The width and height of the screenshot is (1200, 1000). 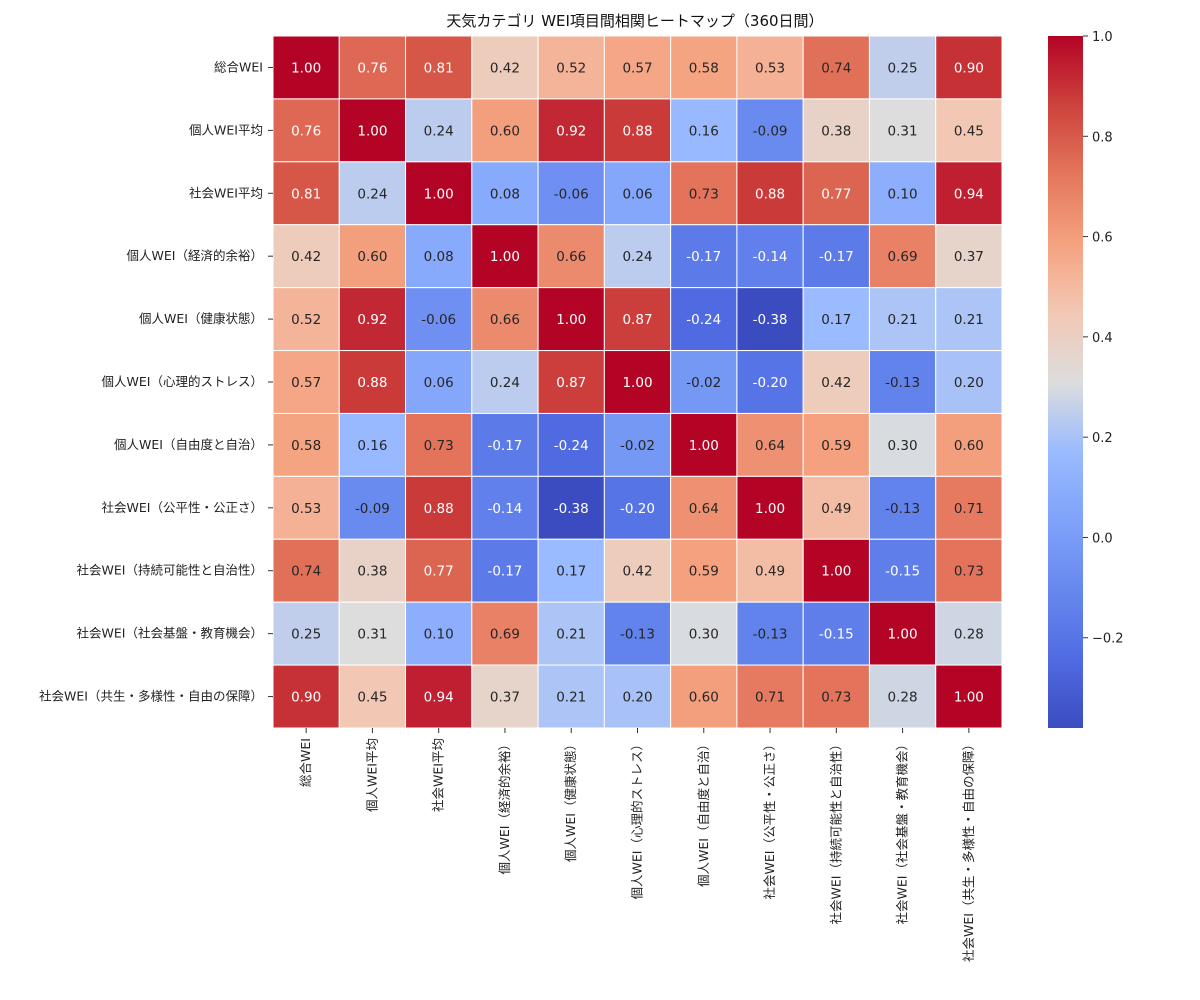 What do you see at coordinates (372, 572) in the screenshot?
I see `cell-value-label: 0.38` at bounding box center [372, 572].